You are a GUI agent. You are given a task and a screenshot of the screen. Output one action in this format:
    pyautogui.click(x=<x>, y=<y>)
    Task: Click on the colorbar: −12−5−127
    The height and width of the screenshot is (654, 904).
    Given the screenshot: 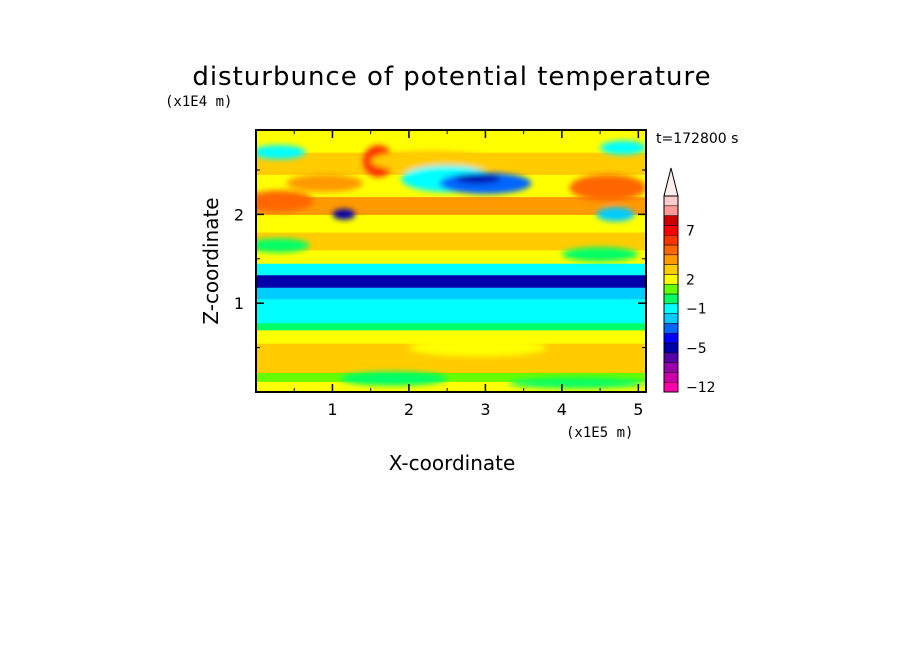 What is the action you would take?
    pyautogui.click(x=689, y=281)
    